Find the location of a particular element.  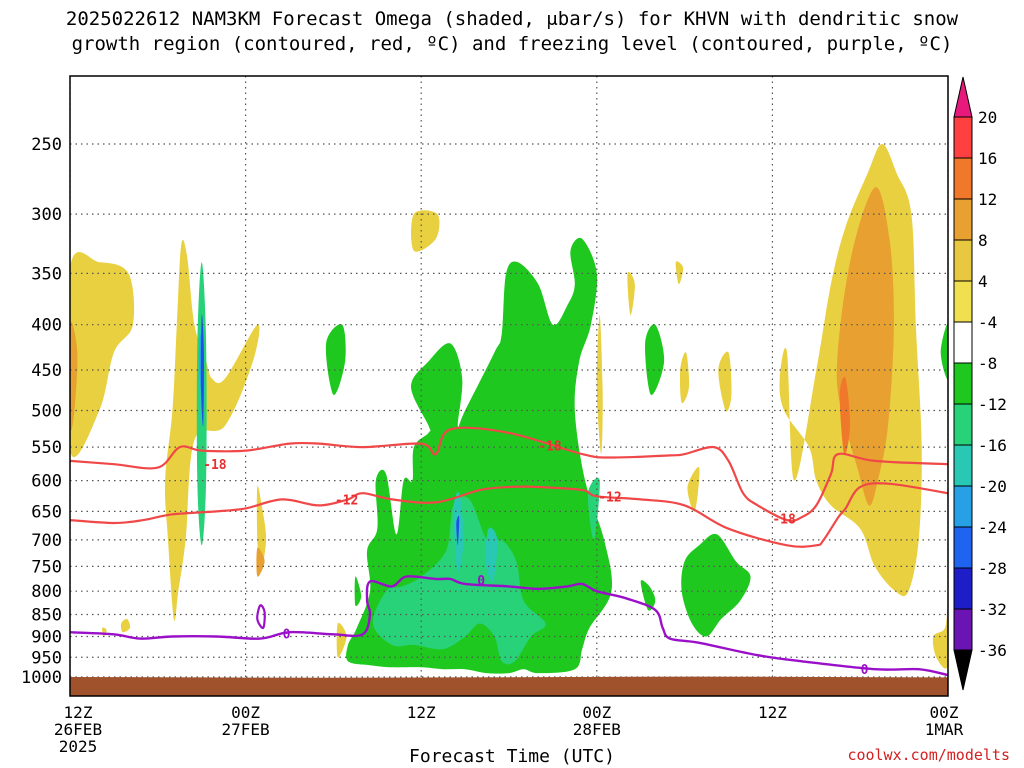

colorbar-label: 4 is located at coordinates (983, 281).